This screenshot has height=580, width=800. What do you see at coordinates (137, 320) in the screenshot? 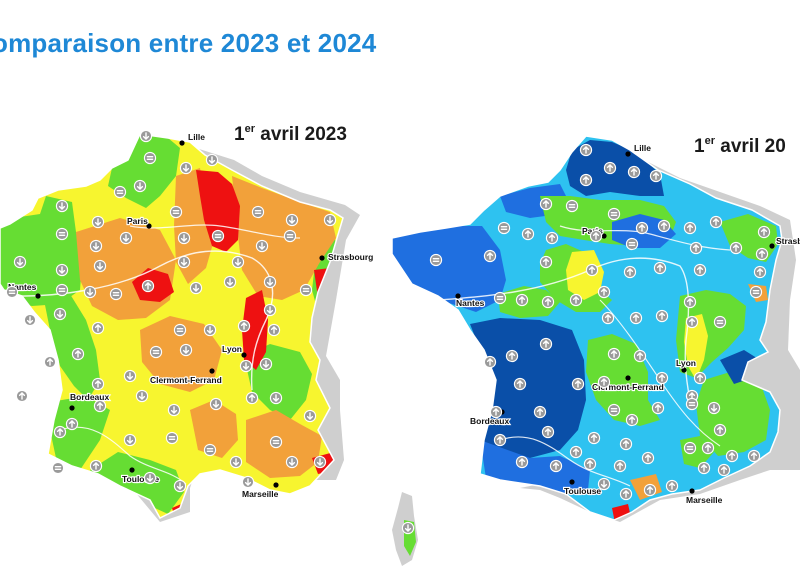
I see `river` at bounding box center [137, 320].